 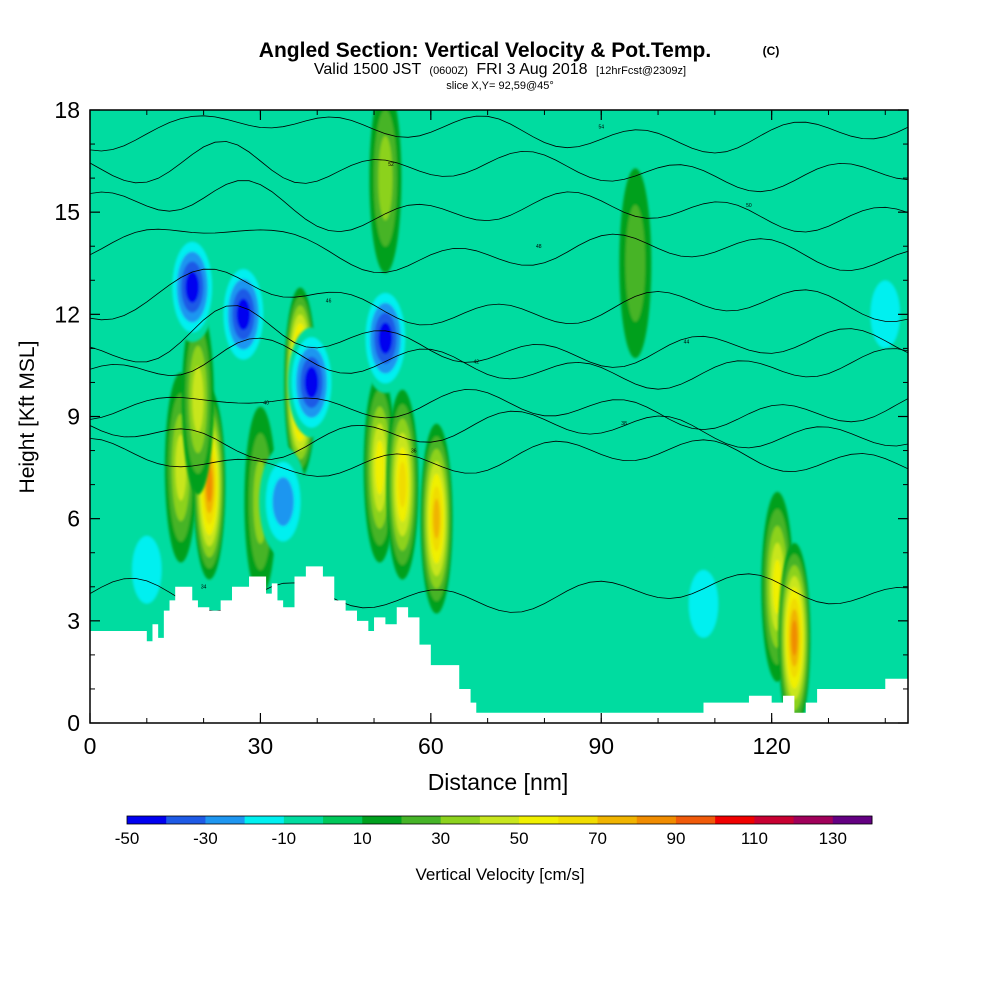 I want to click on y-tick-label: 0, so click(x=73, y=723).